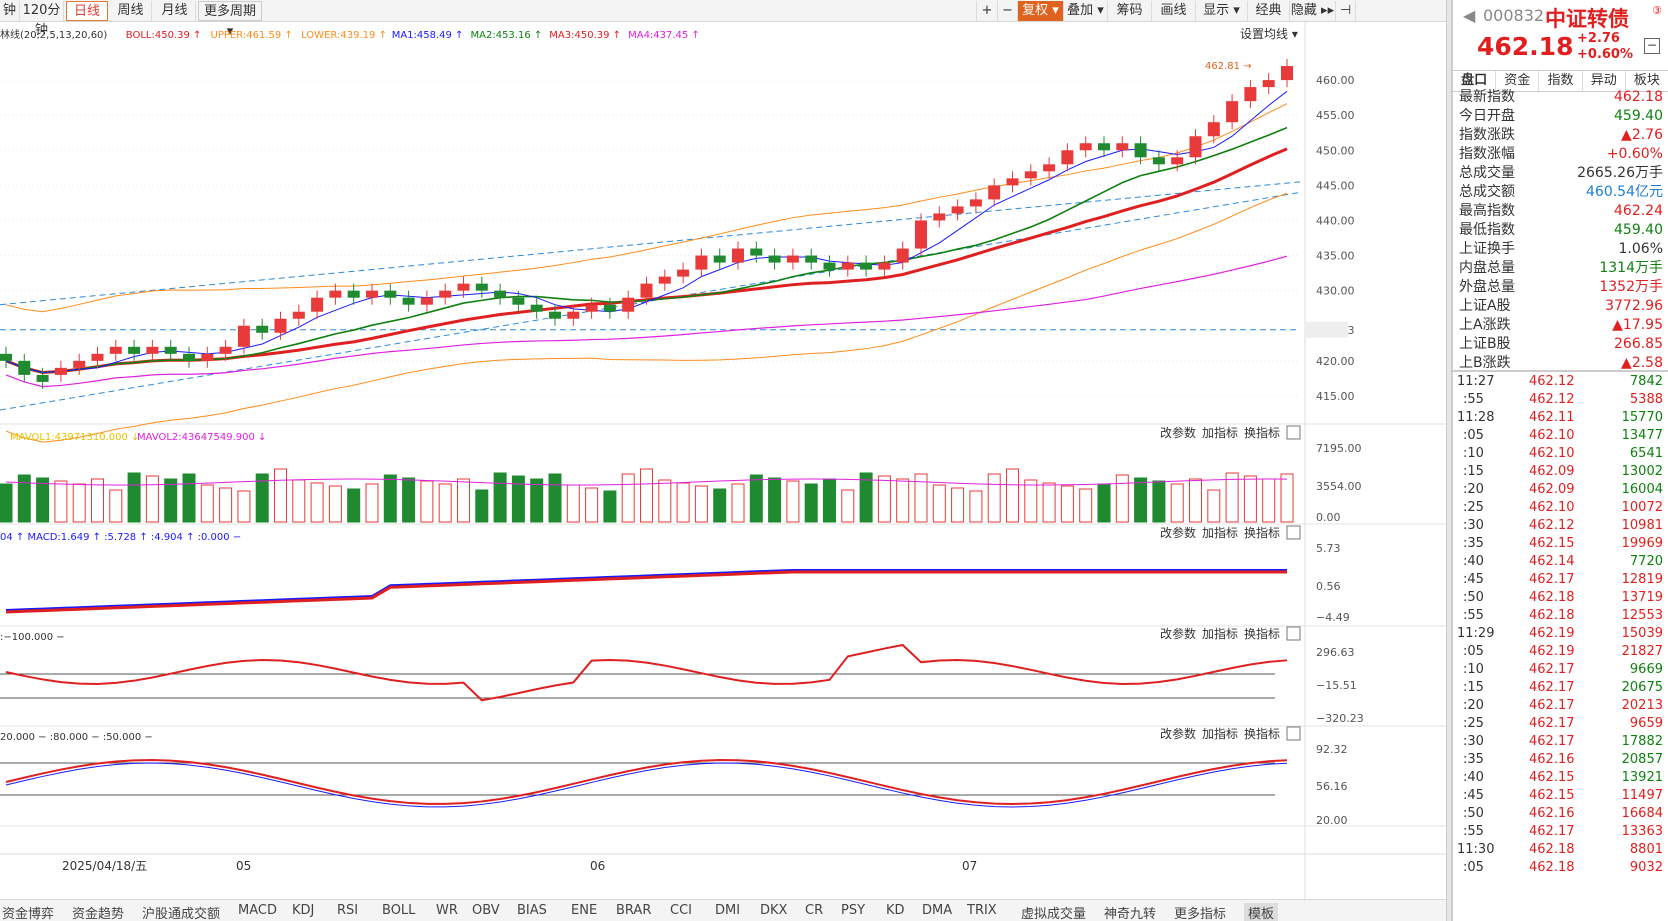  What do you see at coordinates (1473, 741) in the screenshot?
I see `tick-time: :30` at bounding box center [1473, 741].